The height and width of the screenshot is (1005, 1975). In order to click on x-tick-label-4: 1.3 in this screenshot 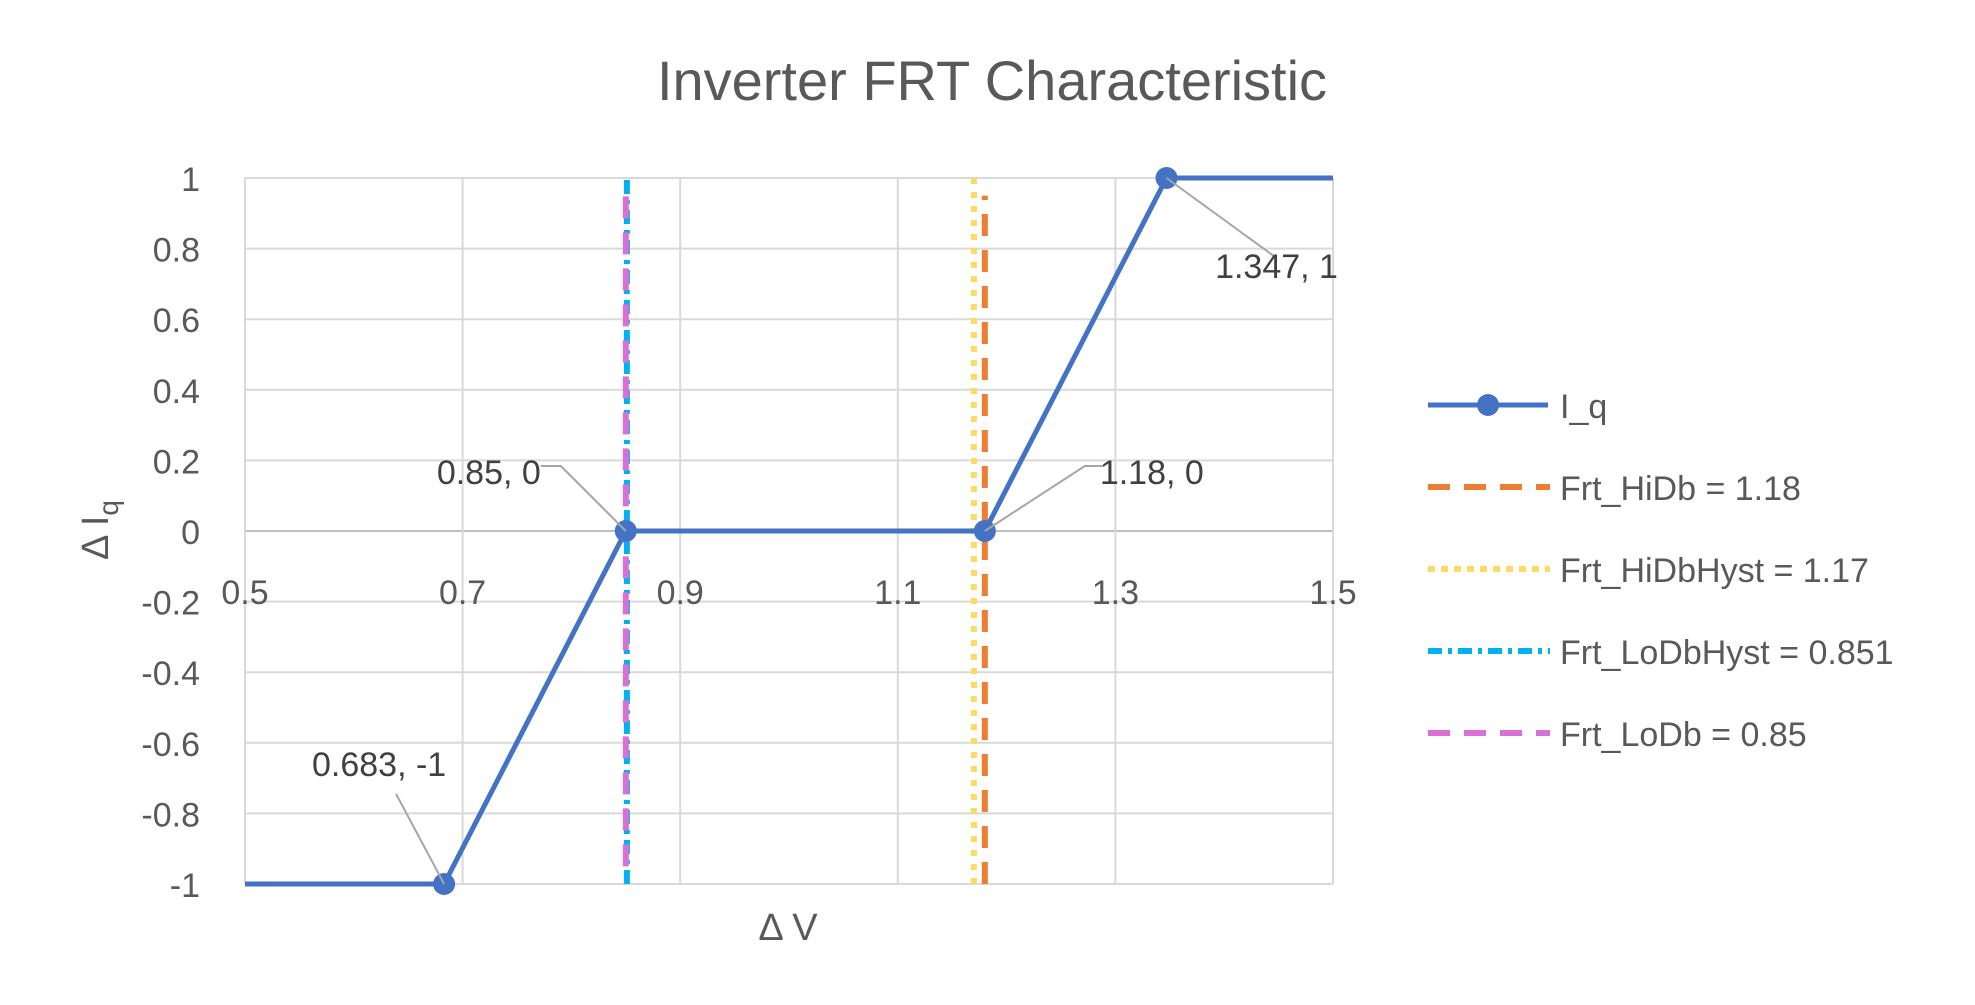, I will do `click(1115, 593)`.